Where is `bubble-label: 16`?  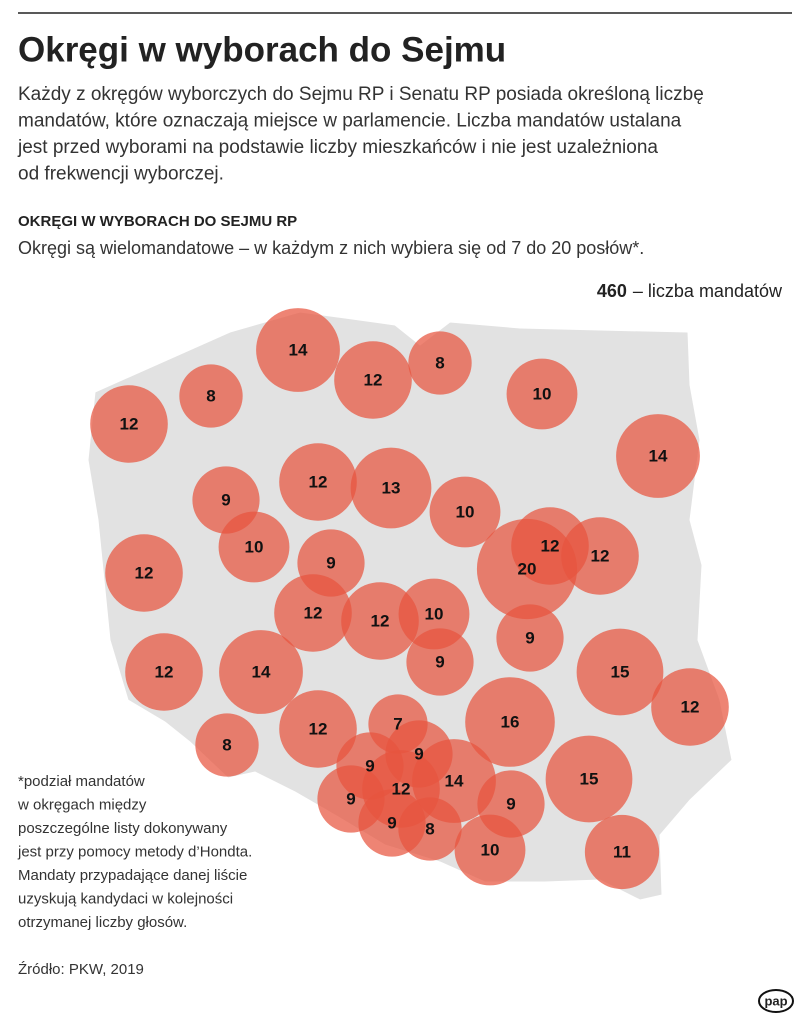 bubble-label: 16 is located at coordinates (510, 721).